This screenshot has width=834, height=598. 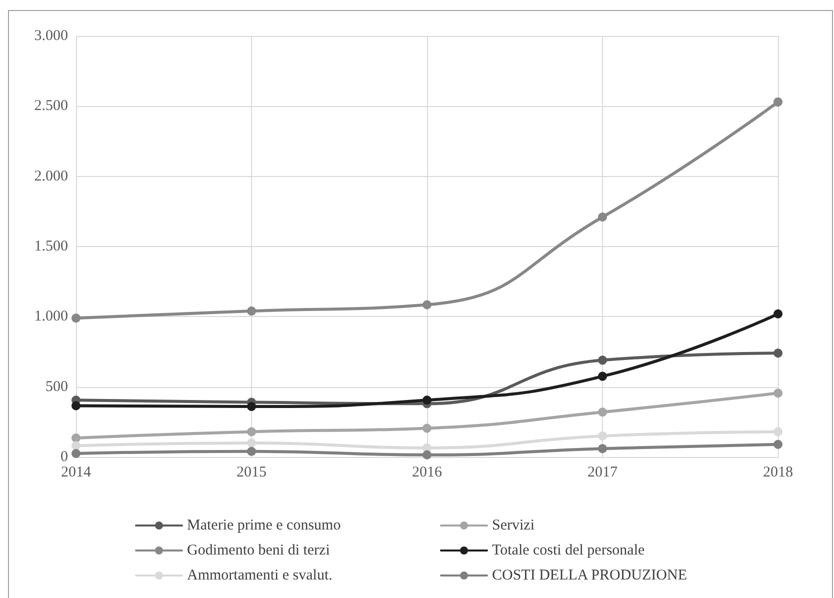 I want to click on y-tick-label: 1.500, so click(x=51, y=246).